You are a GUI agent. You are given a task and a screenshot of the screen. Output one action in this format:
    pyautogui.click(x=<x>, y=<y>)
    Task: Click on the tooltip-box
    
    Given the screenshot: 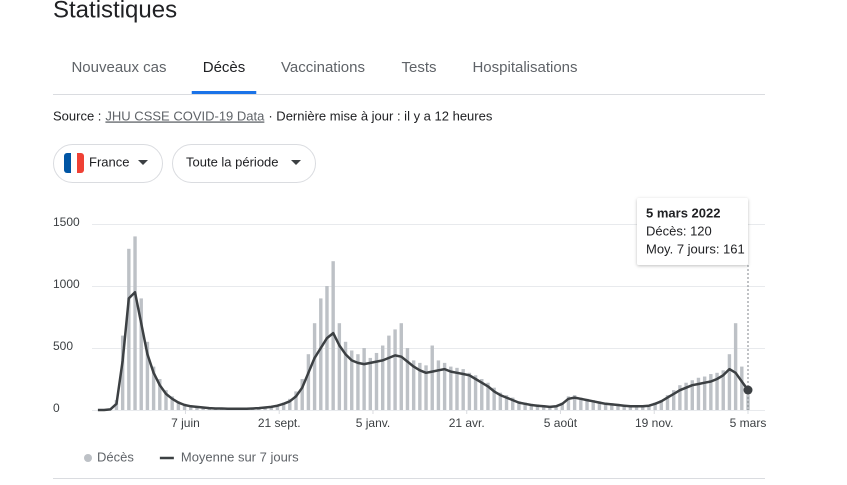 What is the action you would take?
    pyautogui.click(x=692, y=231)
    